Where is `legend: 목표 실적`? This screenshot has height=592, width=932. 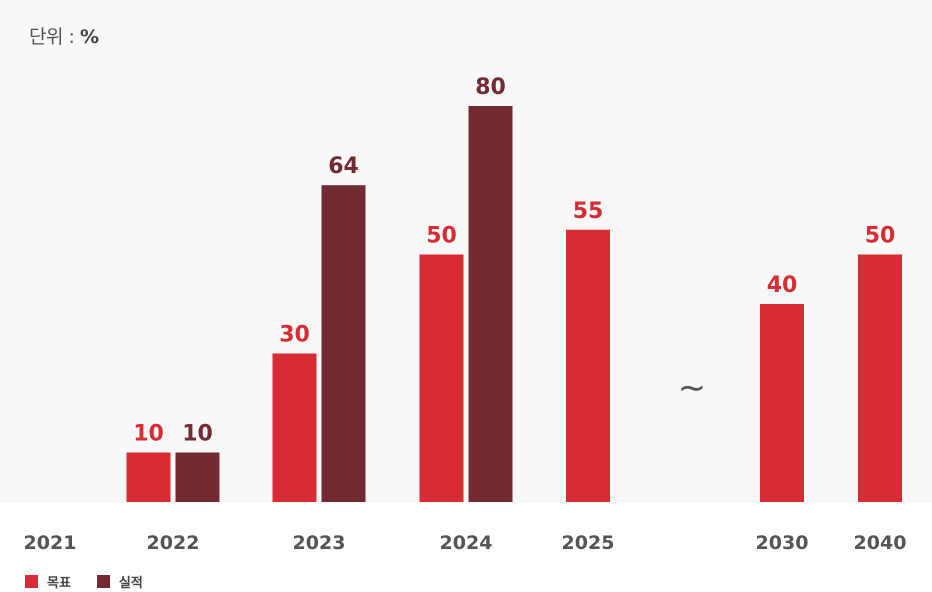
legend: 목표 실적 is located at coordinates (97, 581).